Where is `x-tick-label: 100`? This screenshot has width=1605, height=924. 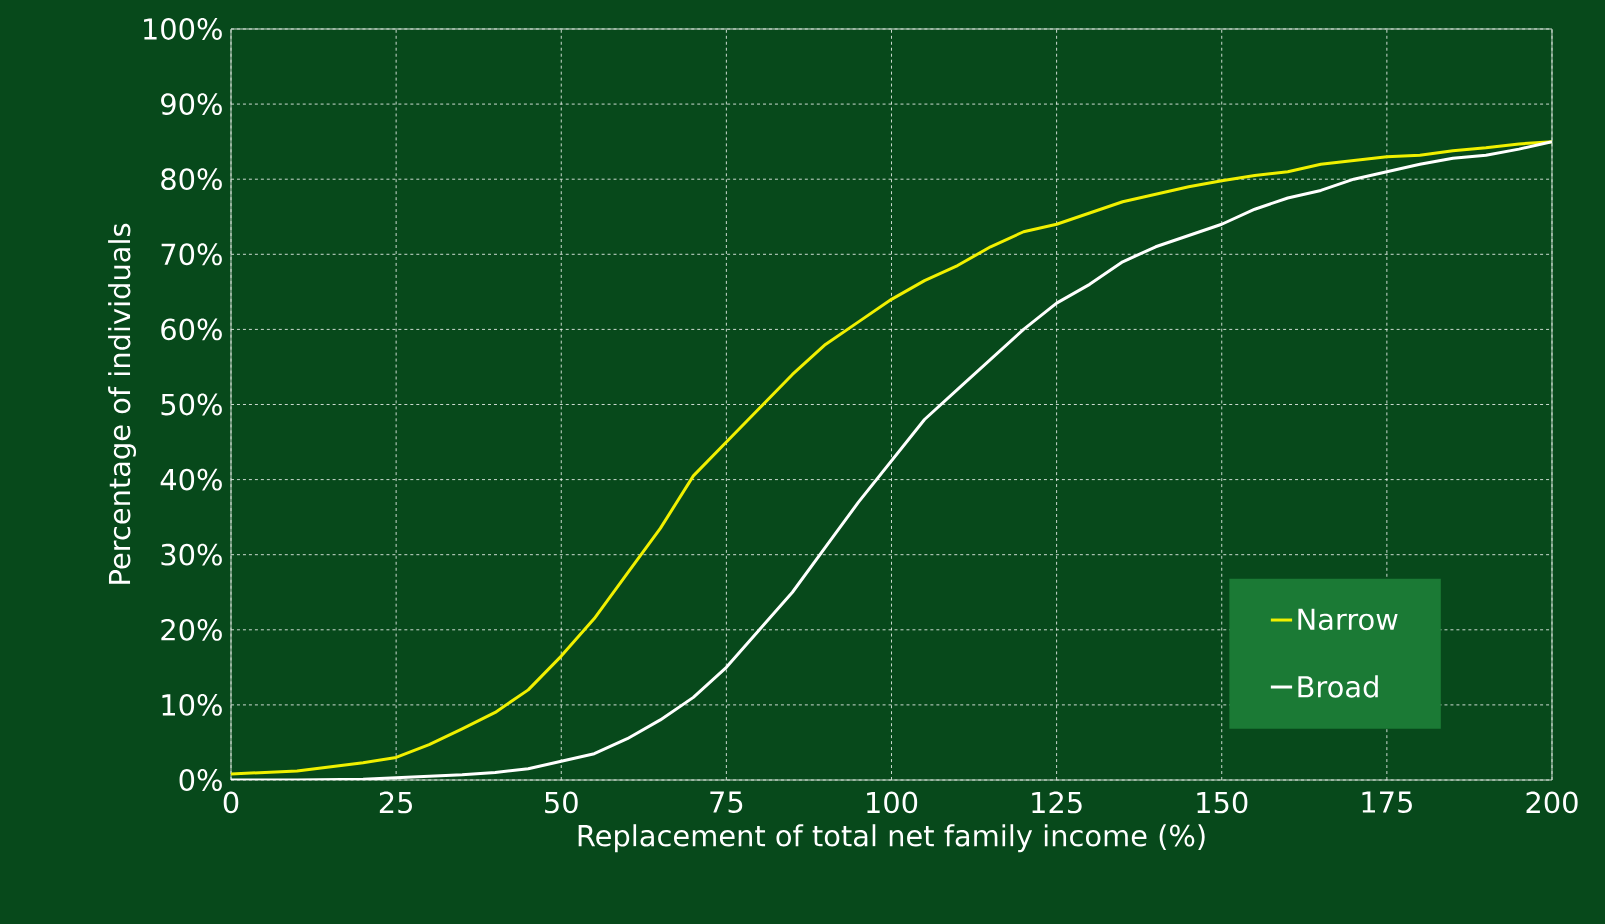 x-tick-label: 100 is located at coordinates (892, 802).